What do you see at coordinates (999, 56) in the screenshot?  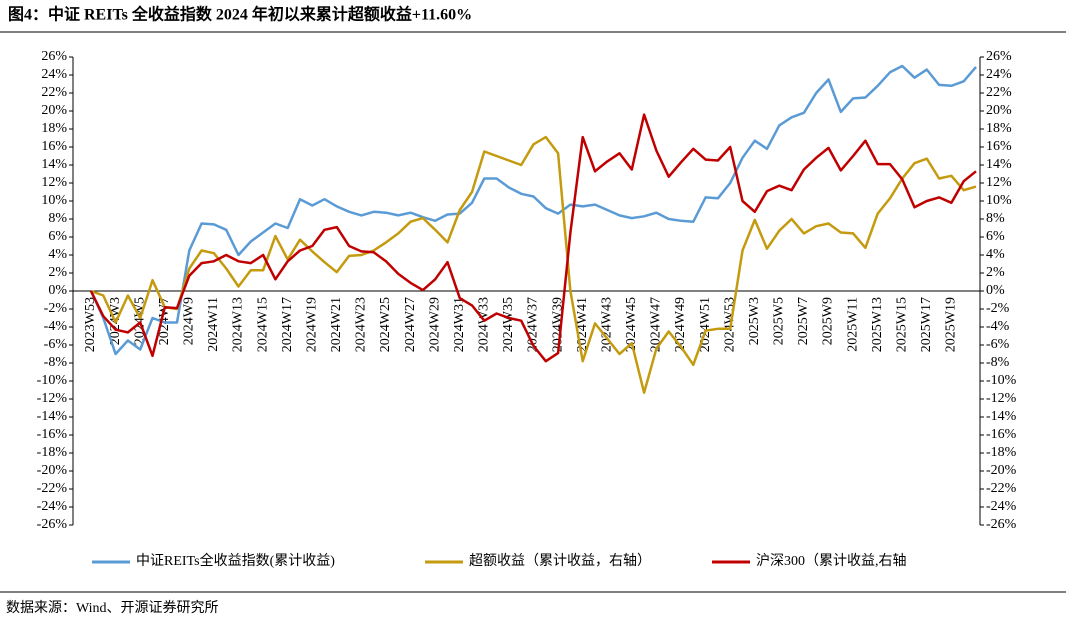 I see `y2-tick-label: 26%` at bounding box center [999, 56].